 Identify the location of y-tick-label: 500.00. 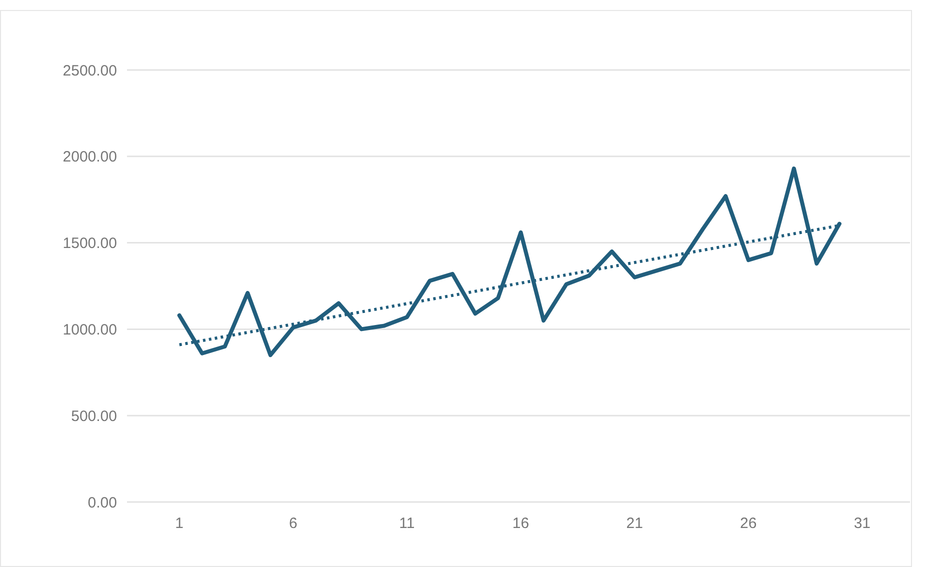
(94, 416).